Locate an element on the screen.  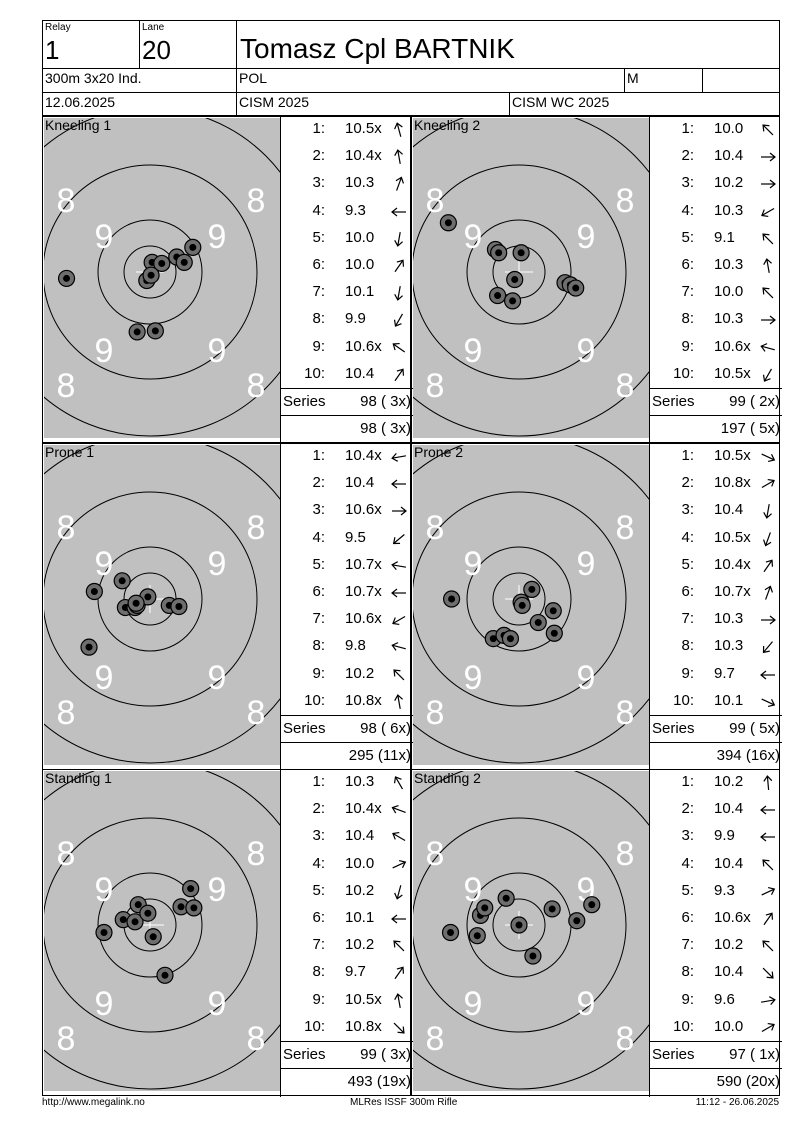
shot-score: 10.5x is located at coordinates (732, 455).